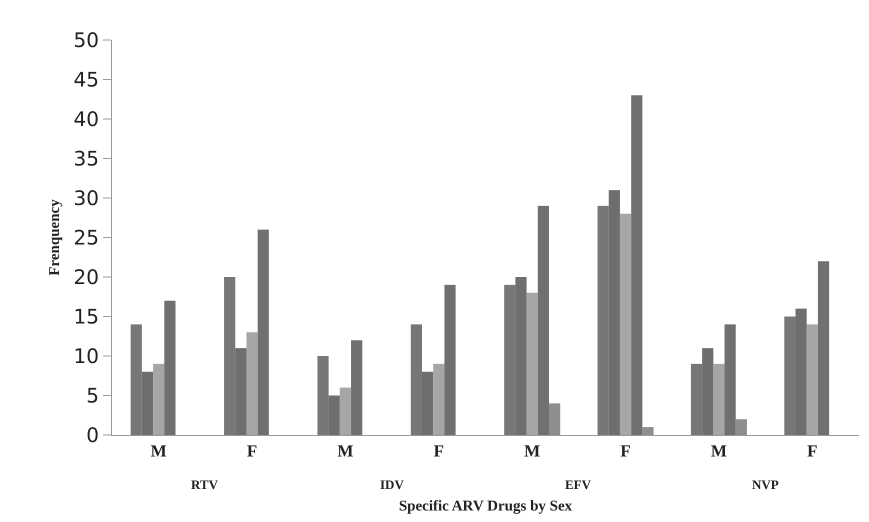 This screenshot has width=869, height=522. Describe the element at coordinates (92, 396) in the screenshot. I see `y-tick-label: 5` at that location.